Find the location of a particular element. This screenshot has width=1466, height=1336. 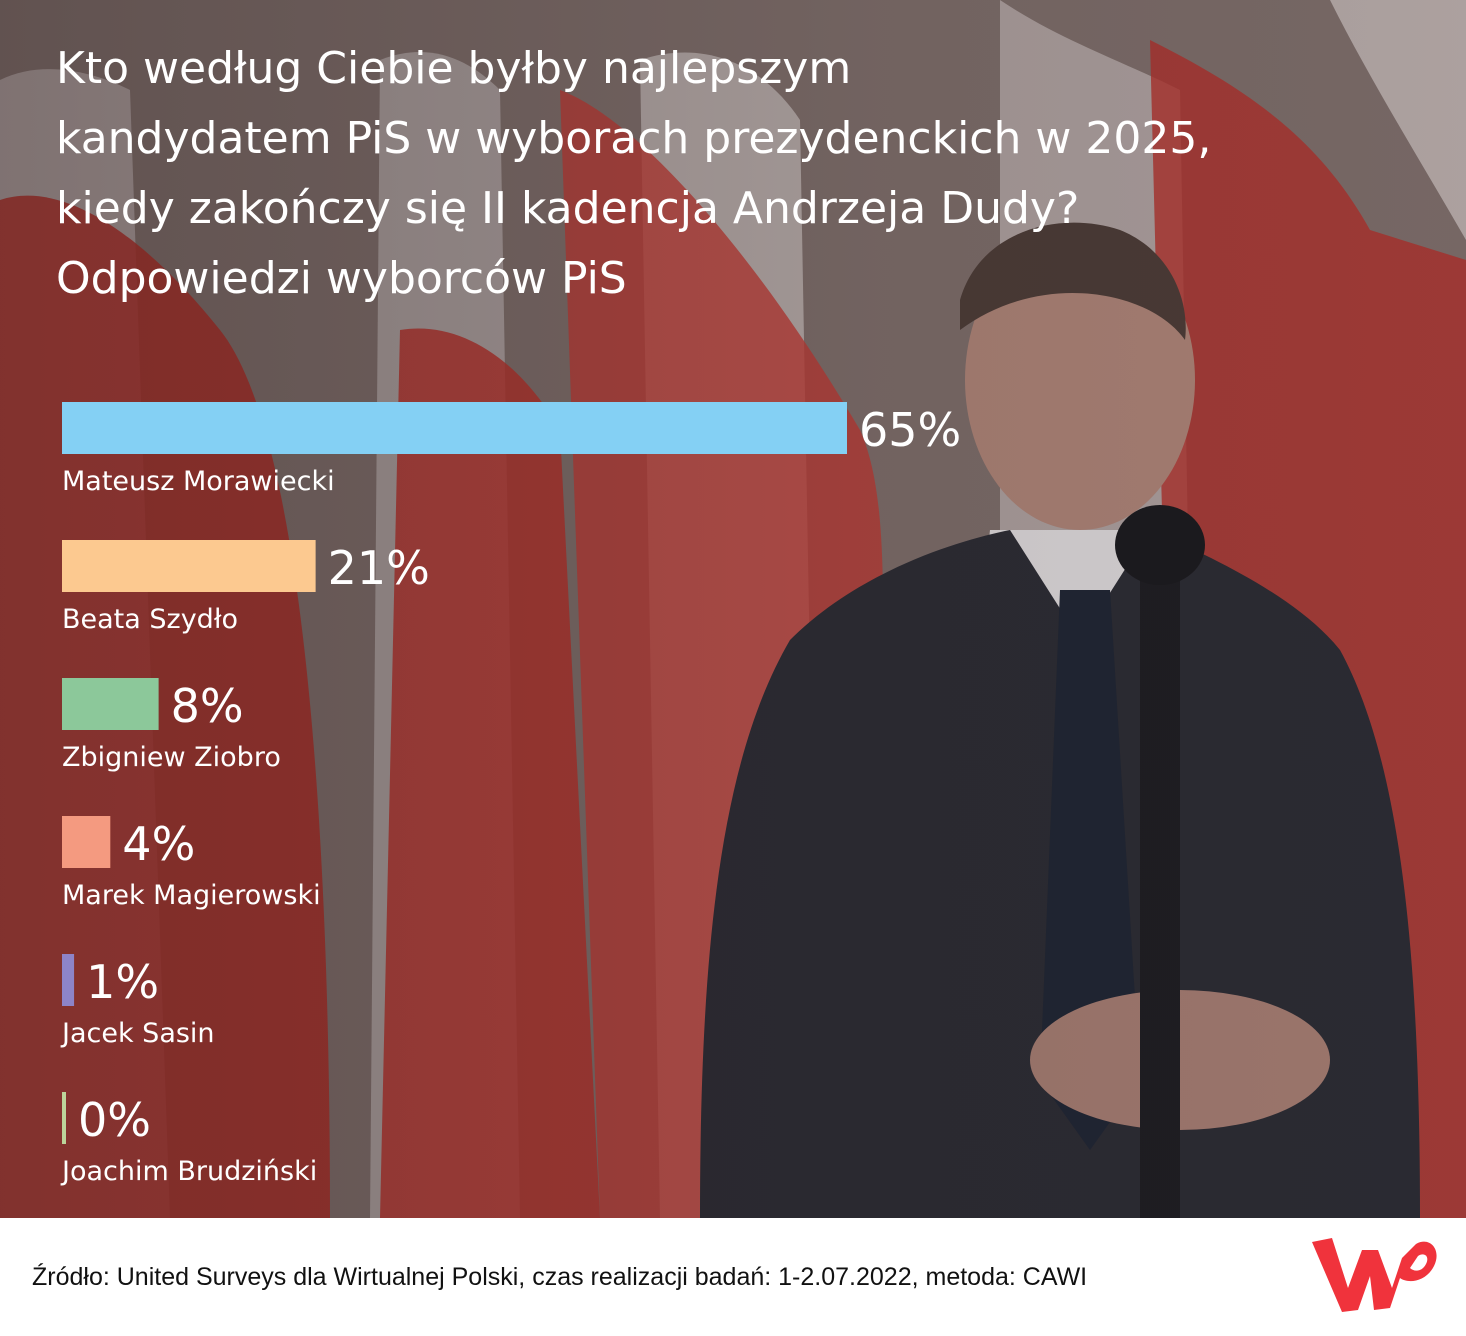

chart-title-line-4: Odpowiedzi wyborców PiS is located at coordinates (341, 278).